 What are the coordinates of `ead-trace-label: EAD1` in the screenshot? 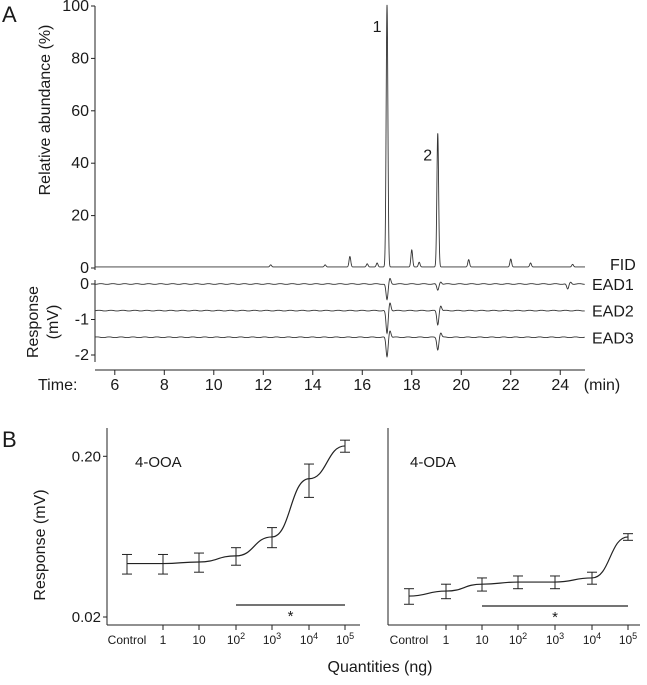 It's located at (613, 285).